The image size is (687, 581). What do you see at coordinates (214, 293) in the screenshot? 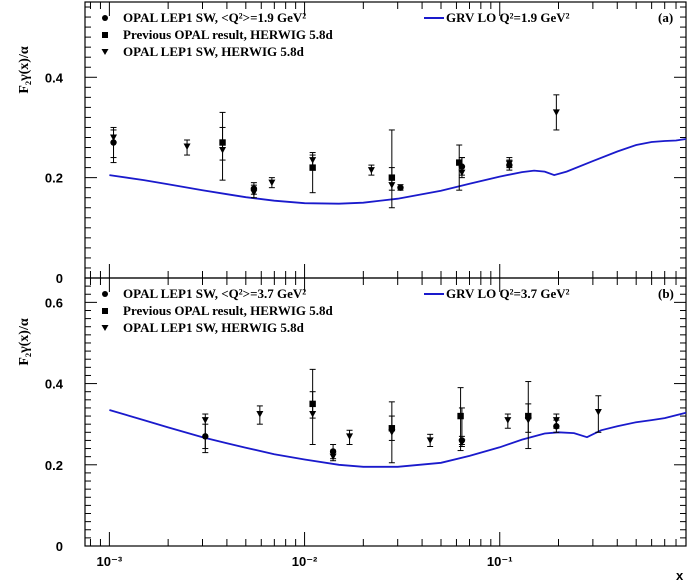
I see `legend-label: OPAL LEP1 SW, <Q²>=3.7 GeV²` at bounding box center [214, 293].